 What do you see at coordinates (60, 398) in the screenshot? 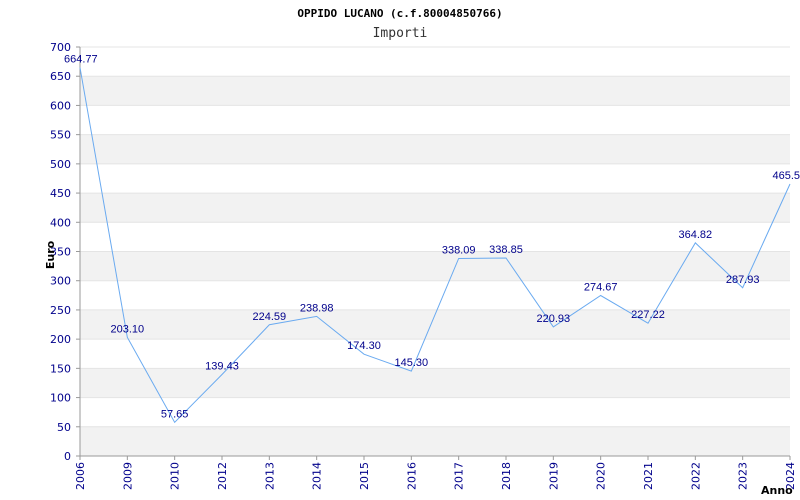
I see `y-tick-label: 100` at bounding box center [60, 398].